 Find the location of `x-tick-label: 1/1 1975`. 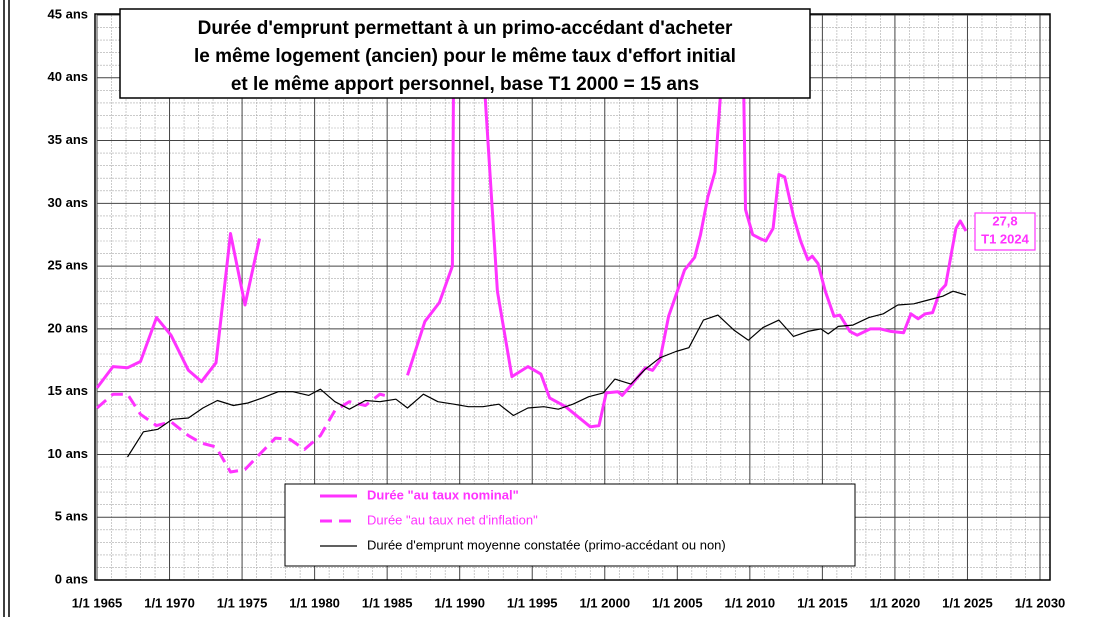

x-tick-label: 1/1 1975 is located at coordinates (242, 602).